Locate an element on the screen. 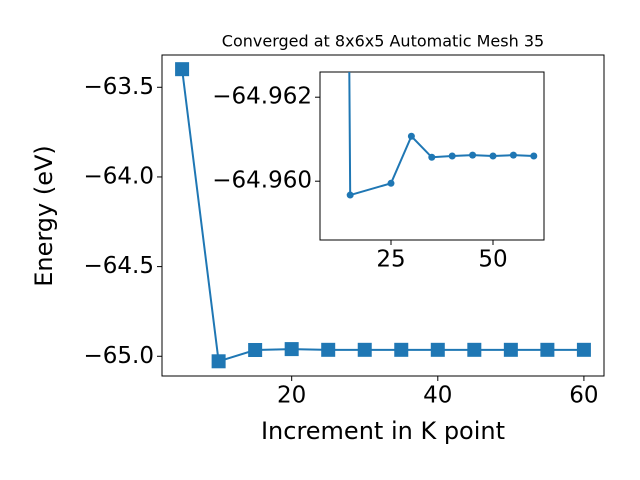 The width and height of the screenshot is (640, 480). y-tick-label: −64.962 is located at coordinates (262, 97).